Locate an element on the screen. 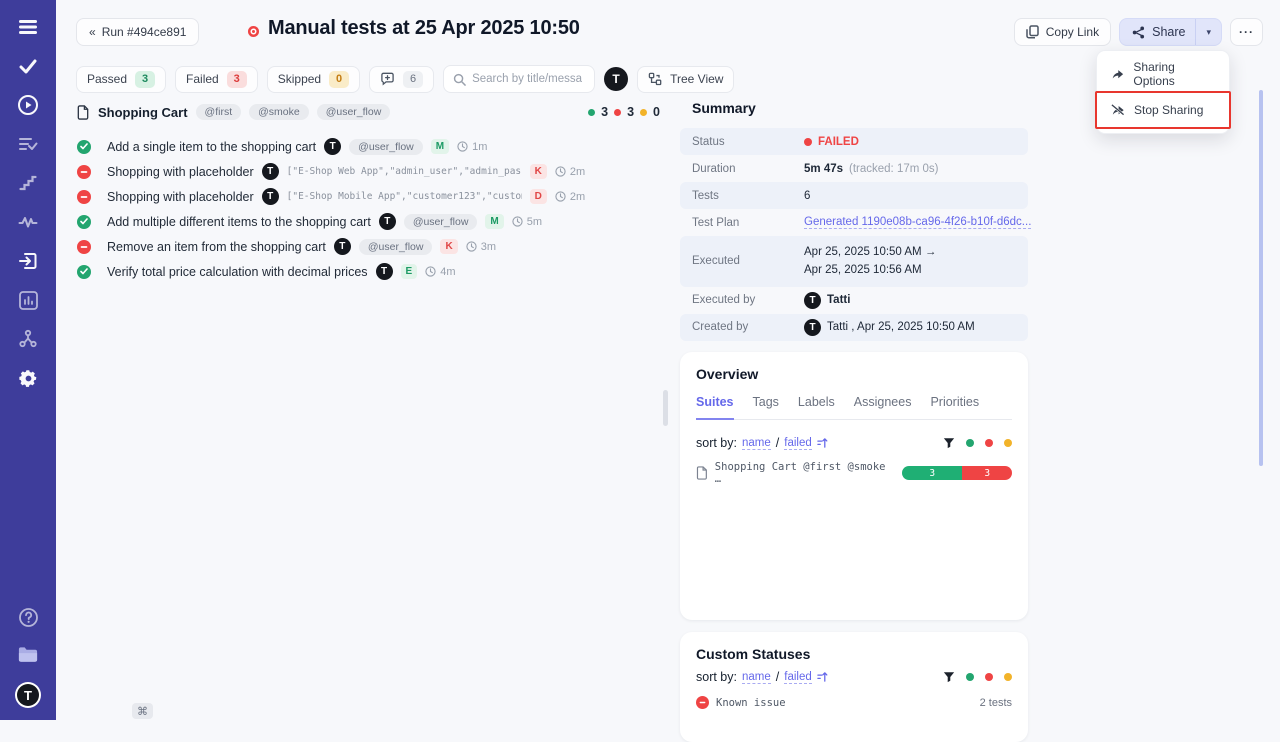  user-avatar: T is located at coordinates (28, 695).